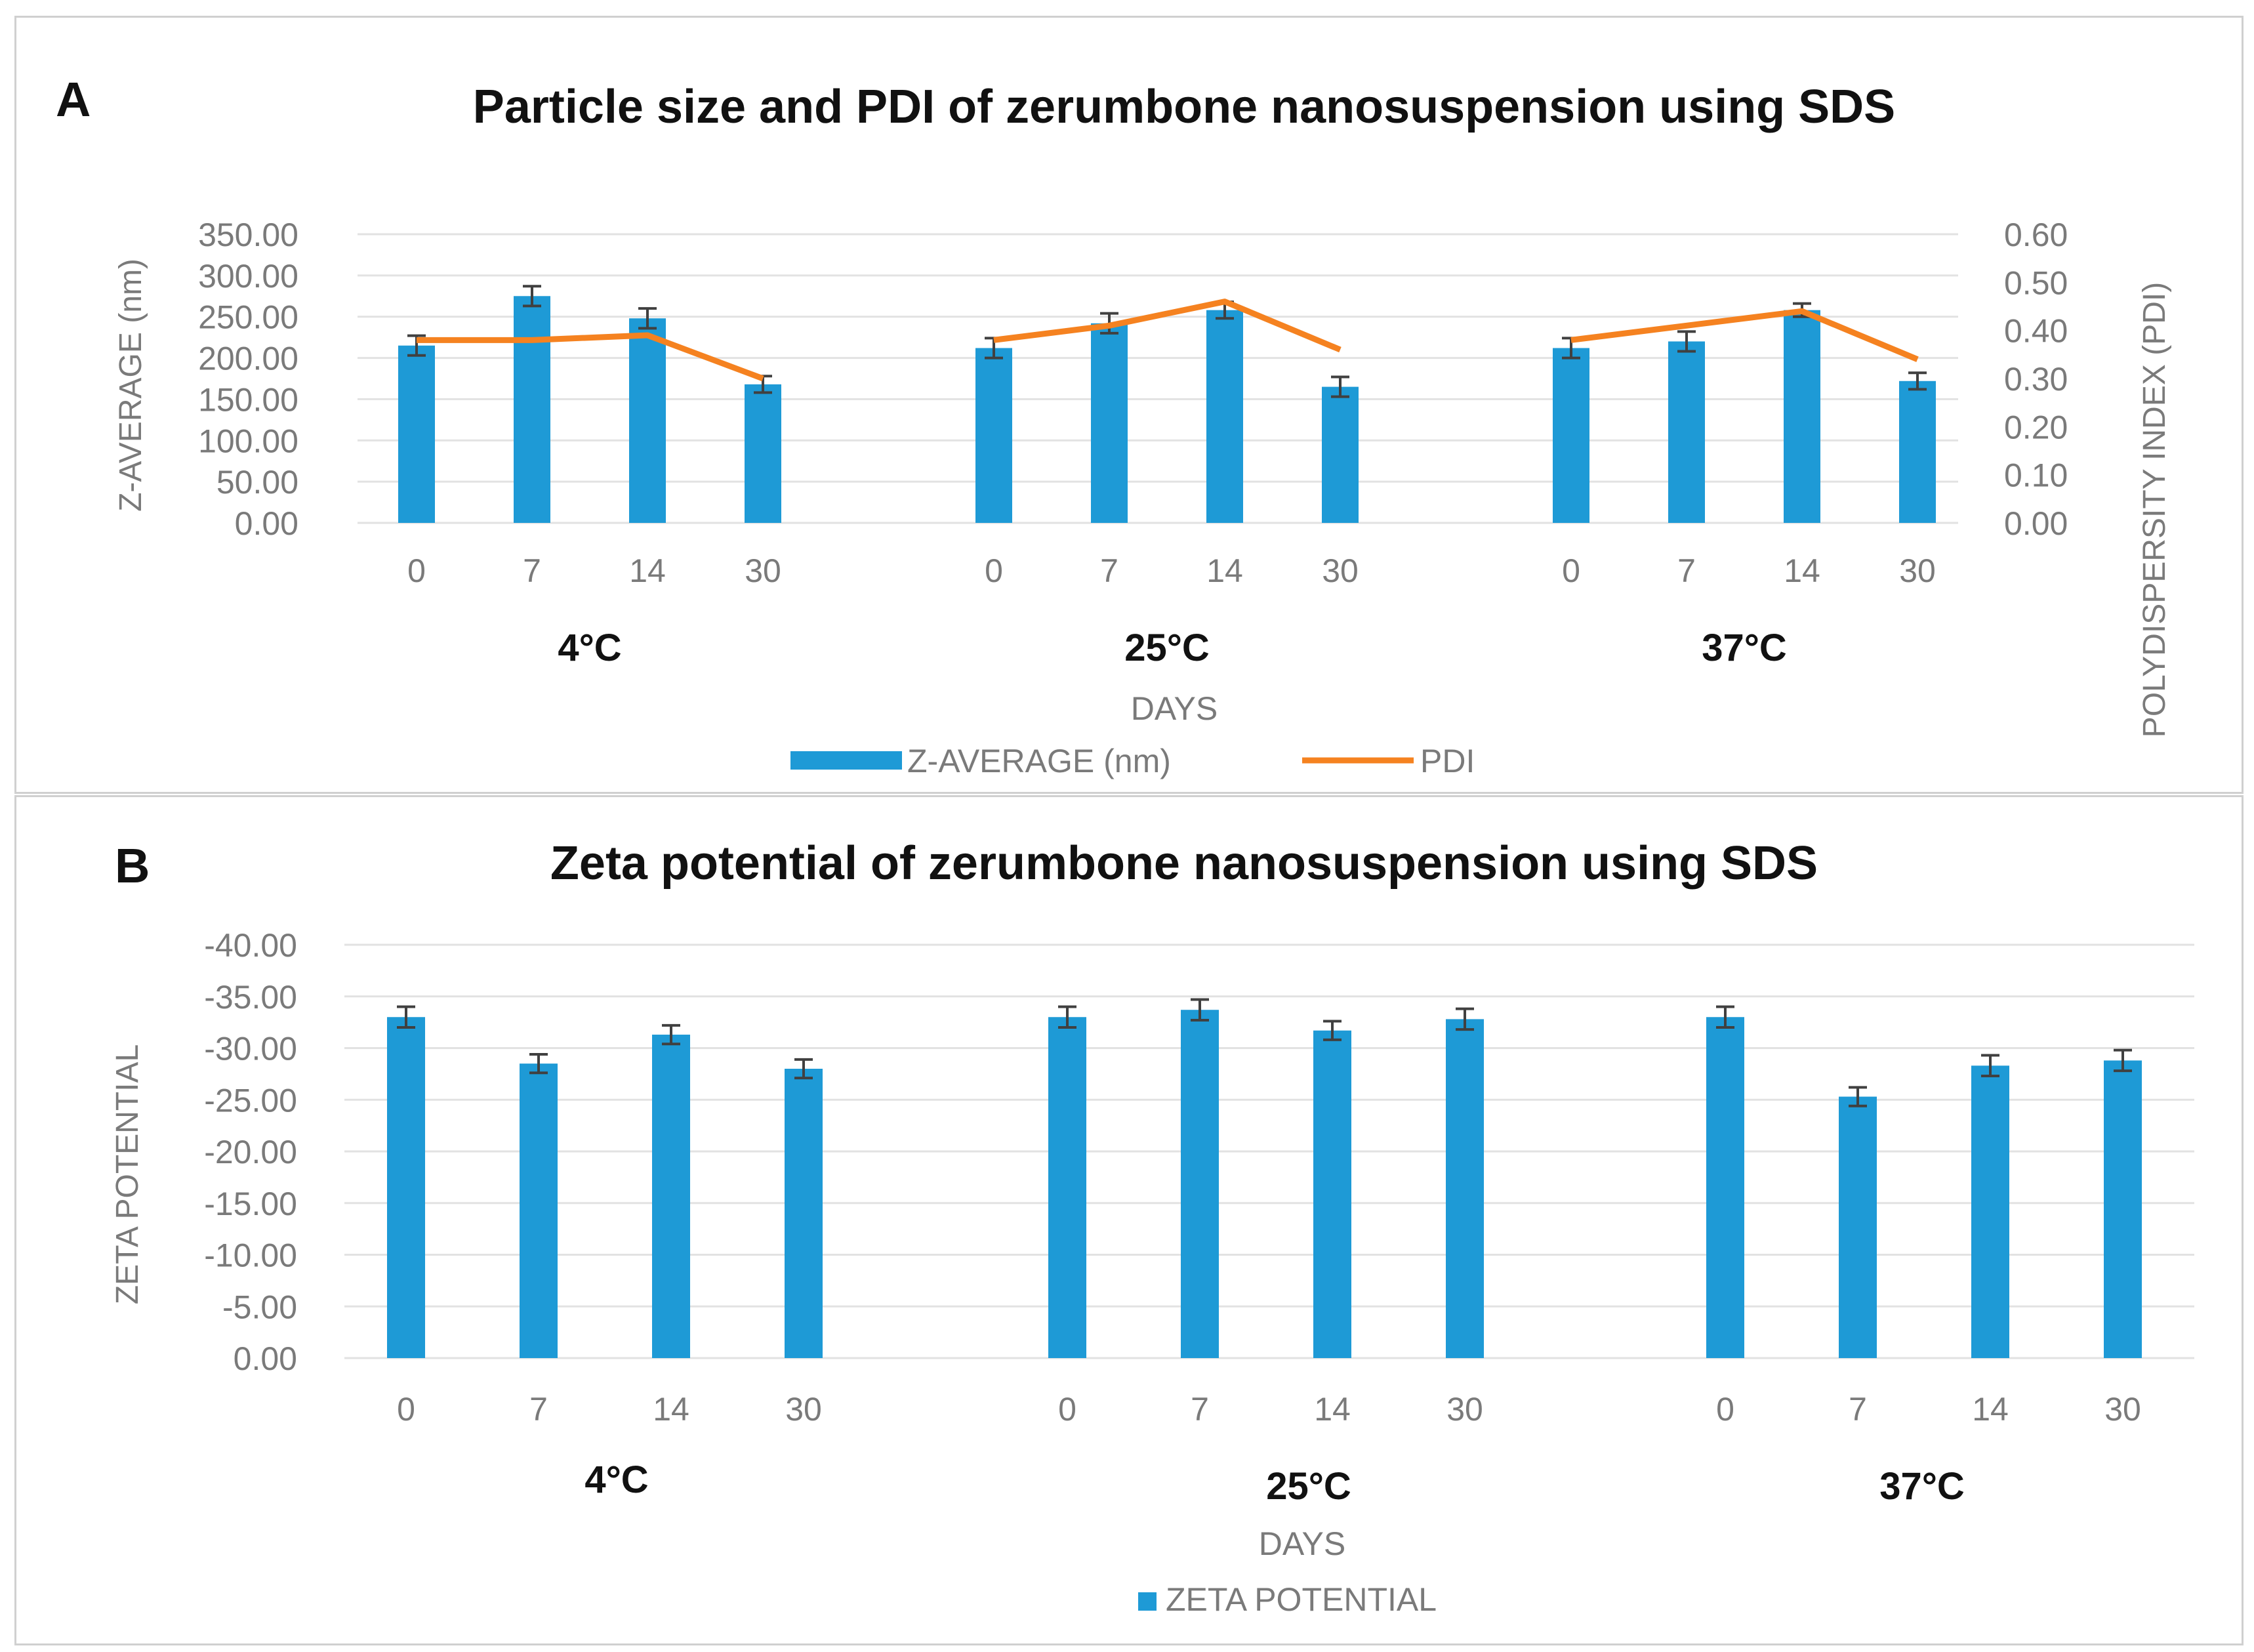 This screenshot has width=2254, height=1652. What do you see at coordinates (2036, 476) in the screenshot?
I see `y2-tick-label: 0.10` at bounding box center [2036, 476].